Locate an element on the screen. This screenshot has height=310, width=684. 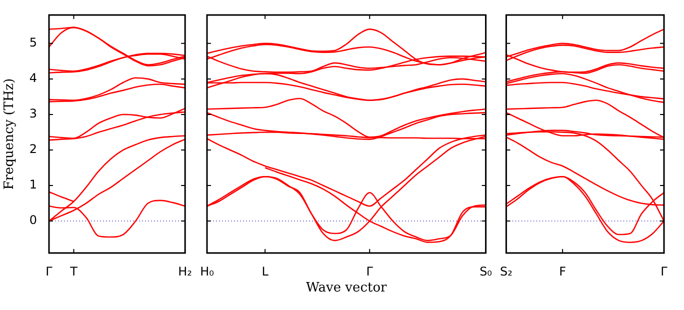
y-tick-label: 5 is located at coordinates (33, 43).